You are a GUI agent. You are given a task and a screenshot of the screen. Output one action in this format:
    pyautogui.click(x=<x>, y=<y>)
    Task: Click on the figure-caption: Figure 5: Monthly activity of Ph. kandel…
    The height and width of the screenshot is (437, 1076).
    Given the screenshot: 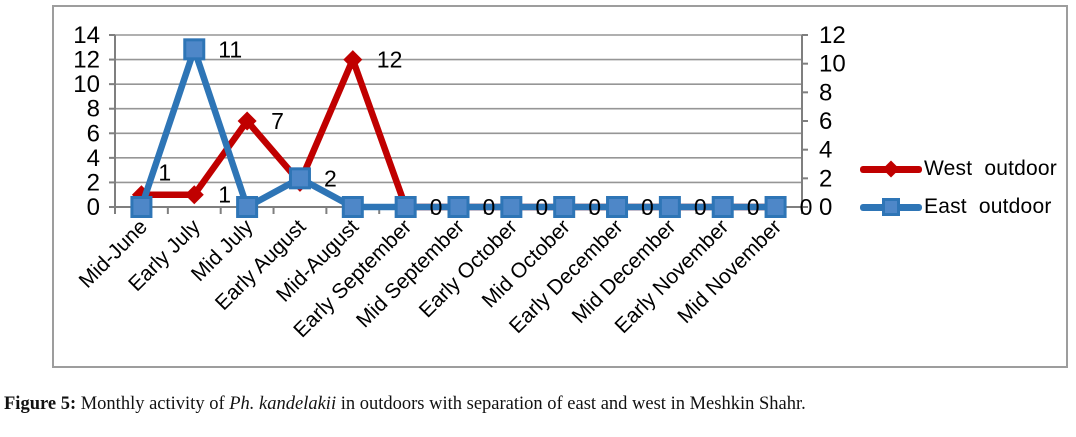 What is the action you would take?
    pyautogui.click(x=405, y=404)
    